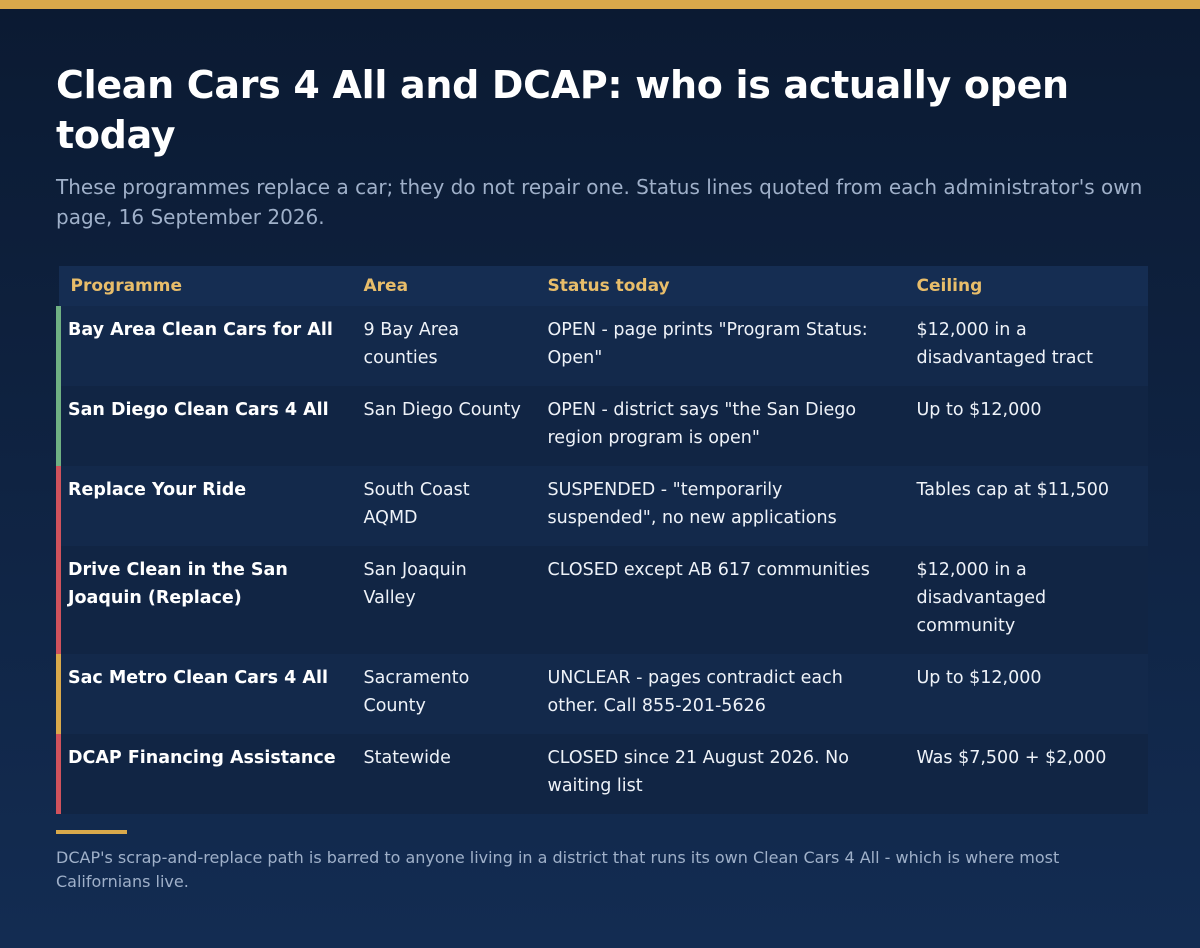 This screenshot has height=948, width=1200. What do you see at coordinates (442, 410) in the screenshot?
I see `area-cell: San Diego County` at bounding box center [442, 410].